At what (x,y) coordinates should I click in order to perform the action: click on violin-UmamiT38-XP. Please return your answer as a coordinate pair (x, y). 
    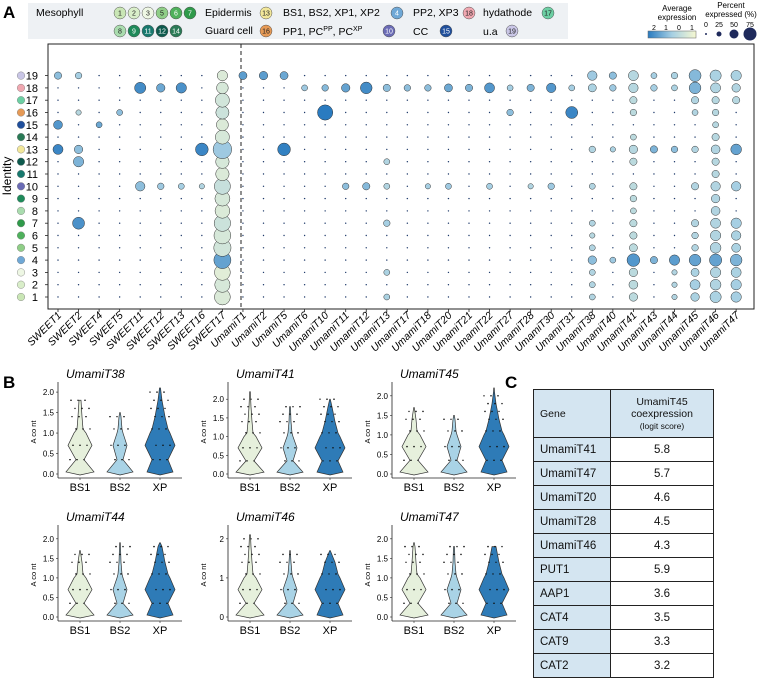
    Looking at the image, I should click on (160, 431).